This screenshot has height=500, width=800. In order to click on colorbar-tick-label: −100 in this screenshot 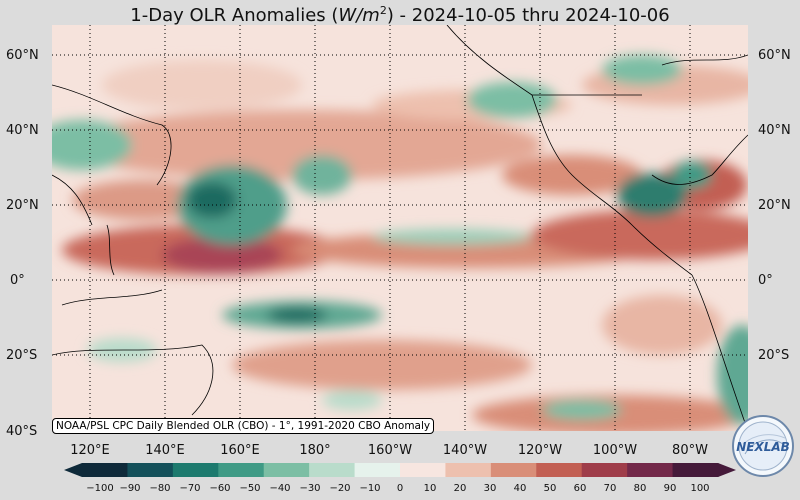, I will do `click(100, 488)`.